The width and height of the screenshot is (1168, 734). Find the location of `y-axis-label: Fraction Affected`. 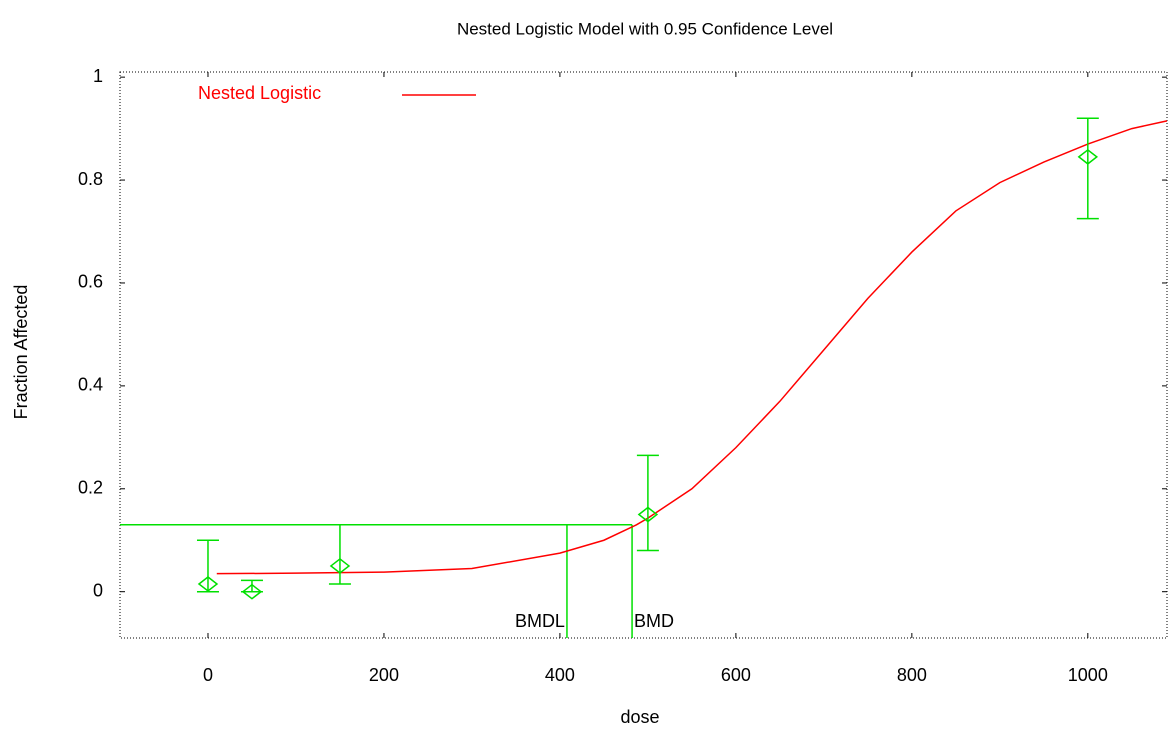

y-axis-label: Fraction Affected is located at coordinates (21, 352).